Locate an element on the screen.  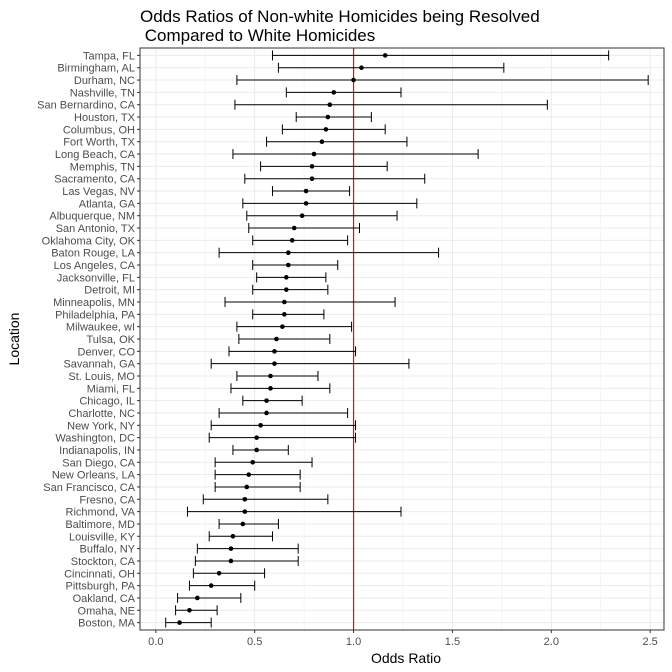
y-tick-label: Detroit, MI is located at coordinates (109, 291).